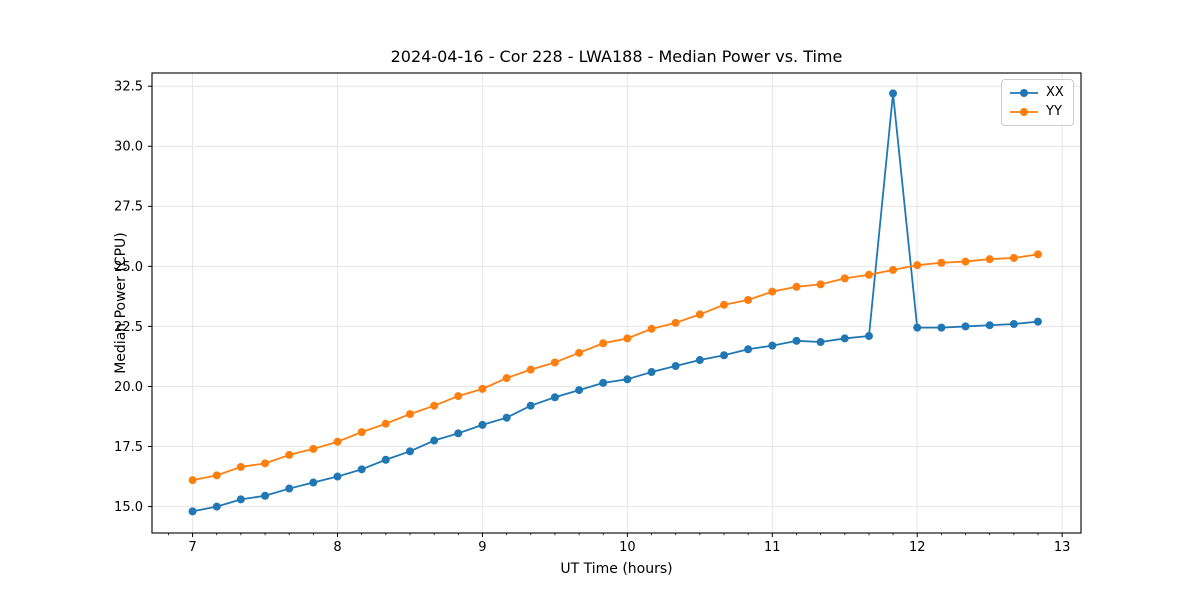 The image size is (1200, 600). What do you see at coordinates (337, 547) in the screenshot?
I see `x-tick-label: 8` at bounding box center [337, 547].